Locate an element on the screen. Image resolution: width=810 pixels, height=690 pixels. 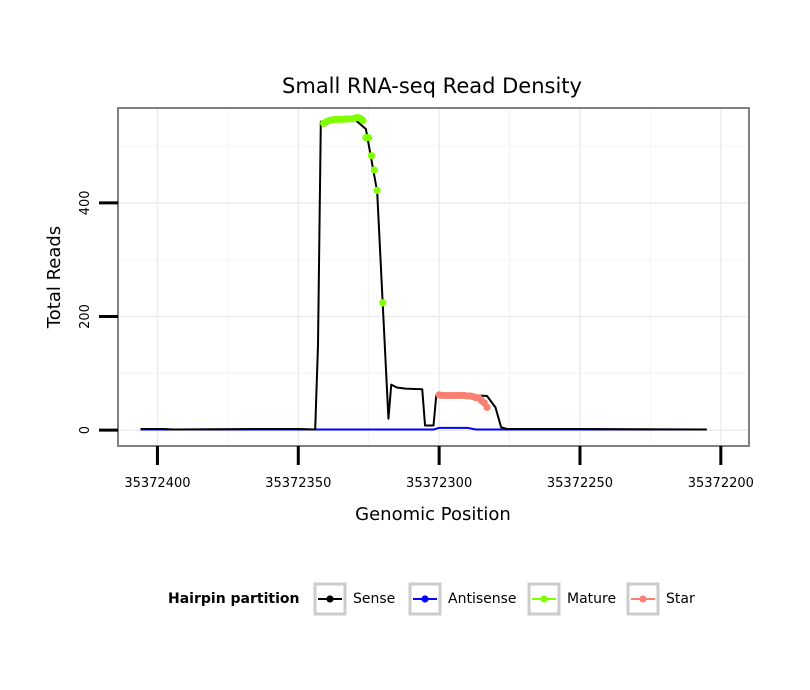
legend-label: Mature is located at coordinates (591, 599).